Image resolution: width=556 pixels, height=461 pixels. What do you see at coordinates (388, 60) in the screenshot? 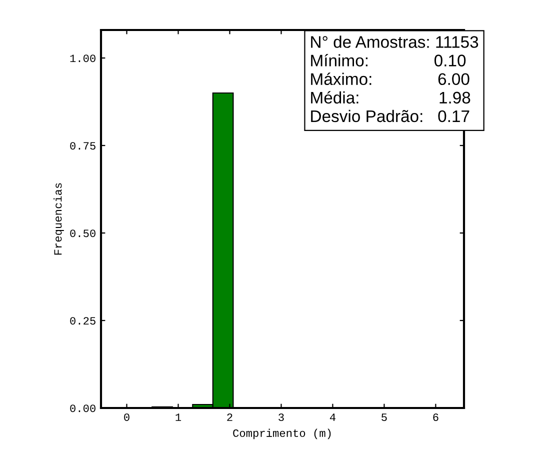
I see `annotation: Mínimo: 0.10` at bounding box center [388, 60].